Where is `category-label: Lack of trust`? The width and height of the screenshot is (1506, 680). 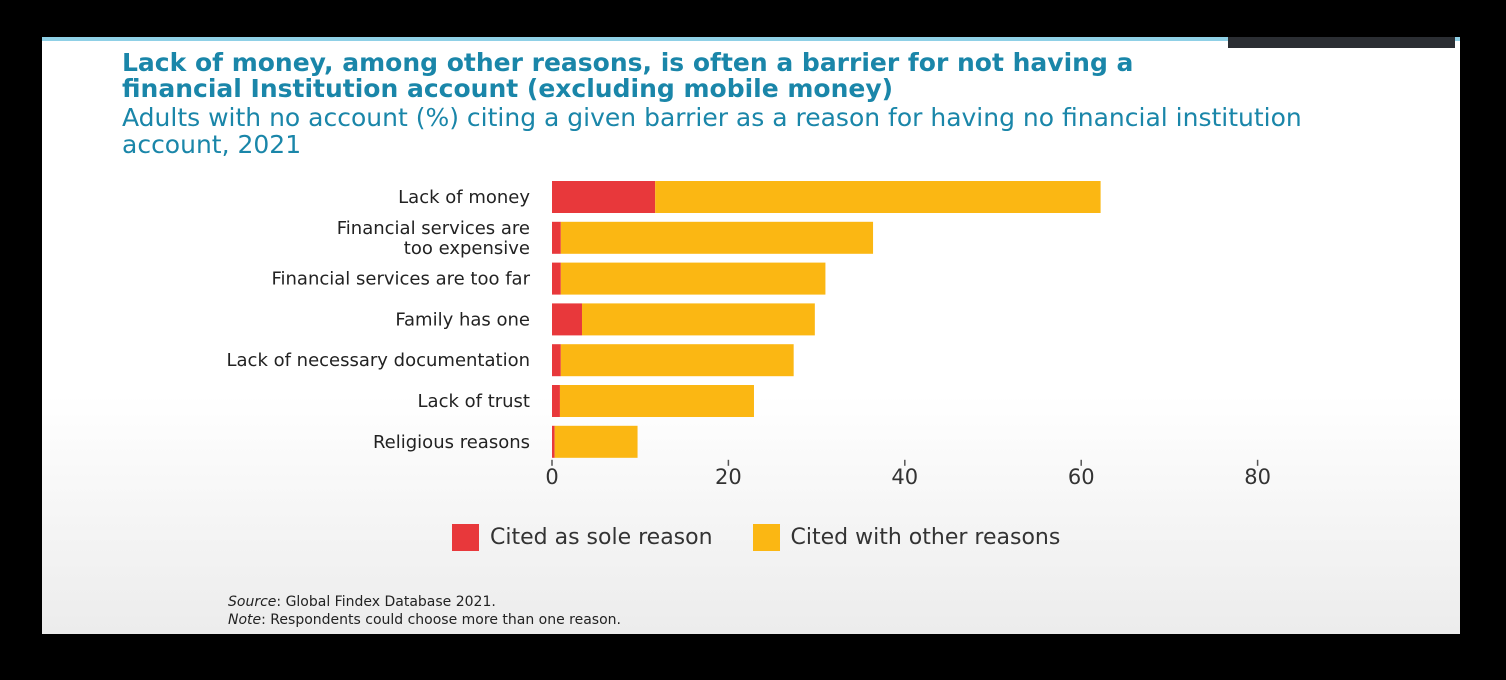
category-label: Lack of trust is located at coordinates (474, 401).